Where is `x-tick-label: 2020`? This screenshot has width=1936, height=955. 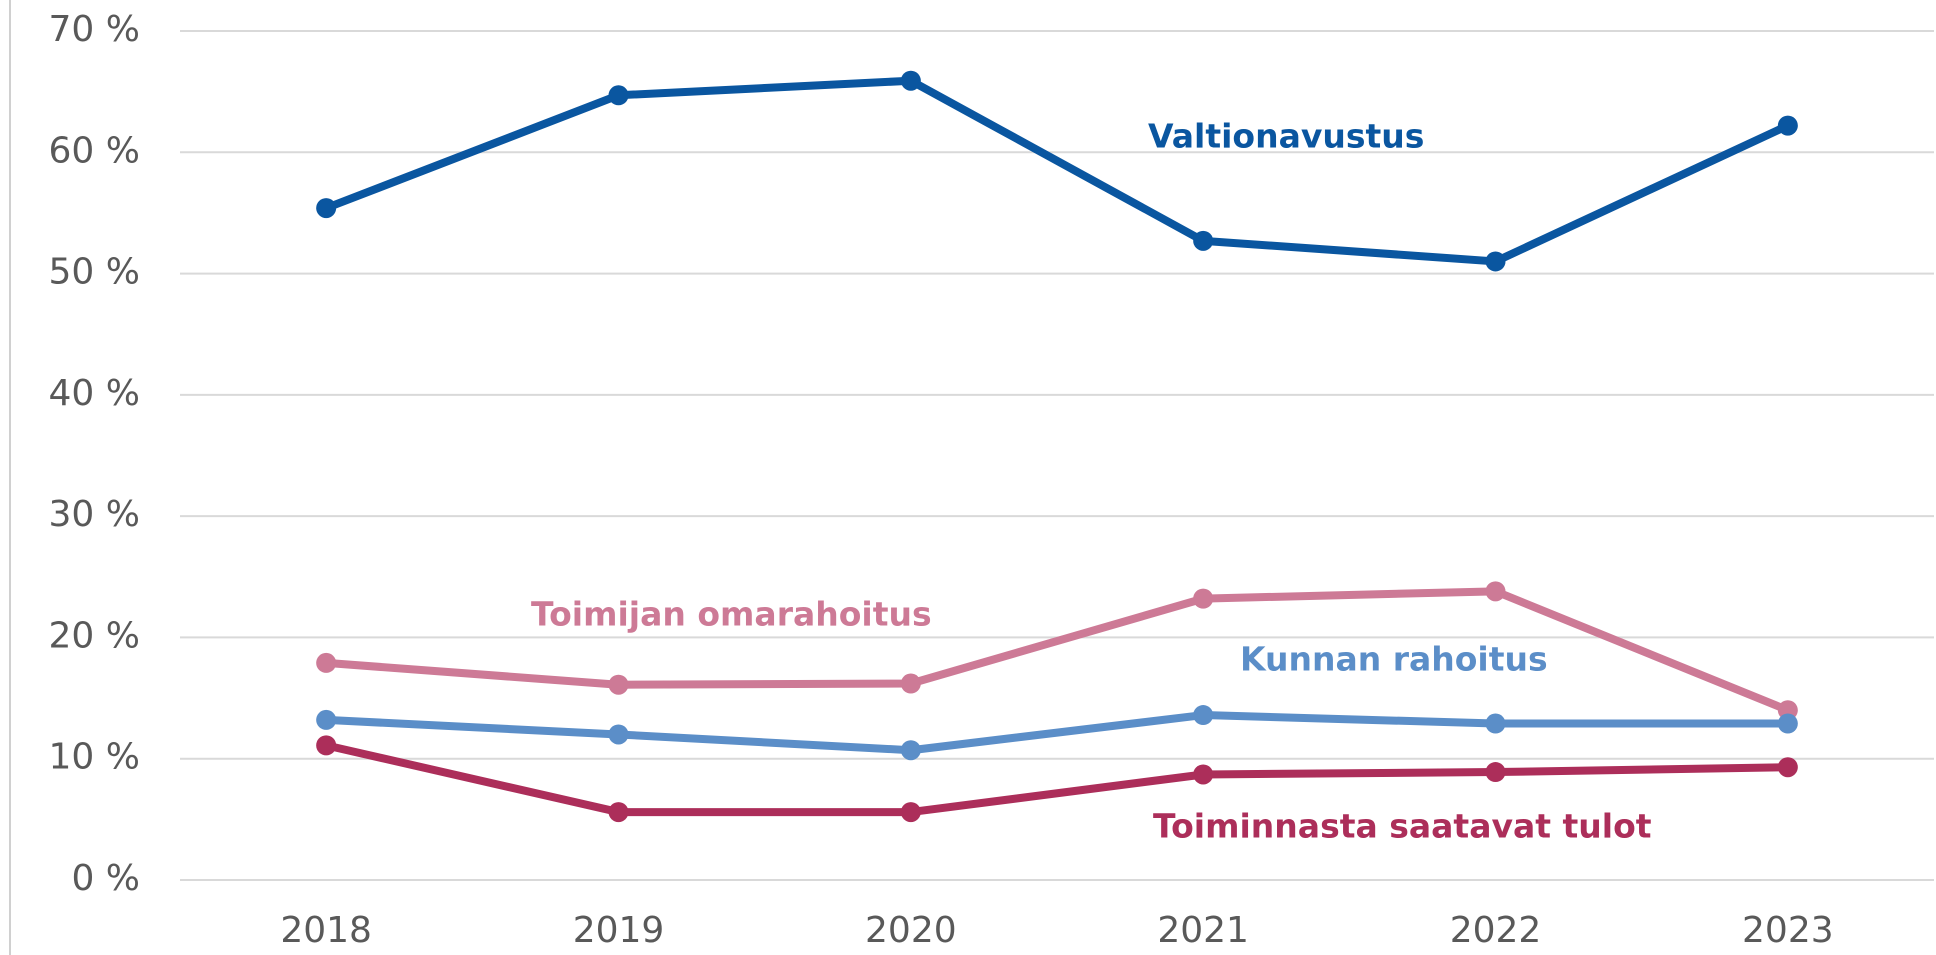 x-tick-label: 2020 is located at coordinates (911, 930).